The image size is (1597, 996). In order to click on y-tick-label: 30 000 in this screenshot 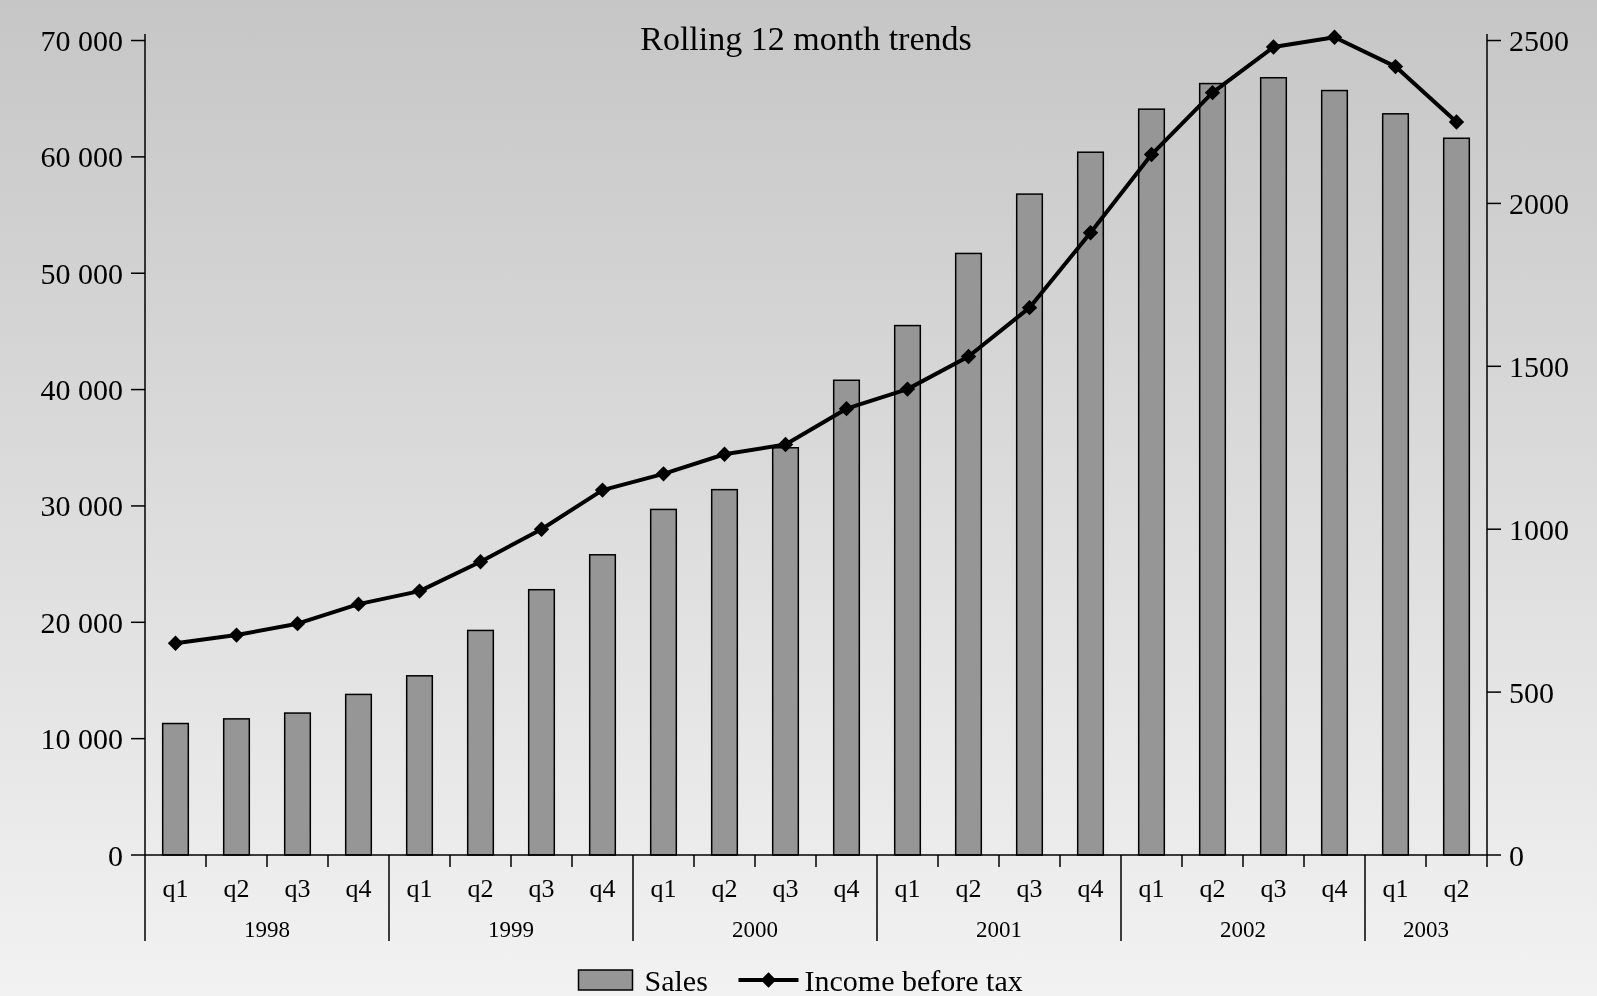, I will do `click(81, 506)`.